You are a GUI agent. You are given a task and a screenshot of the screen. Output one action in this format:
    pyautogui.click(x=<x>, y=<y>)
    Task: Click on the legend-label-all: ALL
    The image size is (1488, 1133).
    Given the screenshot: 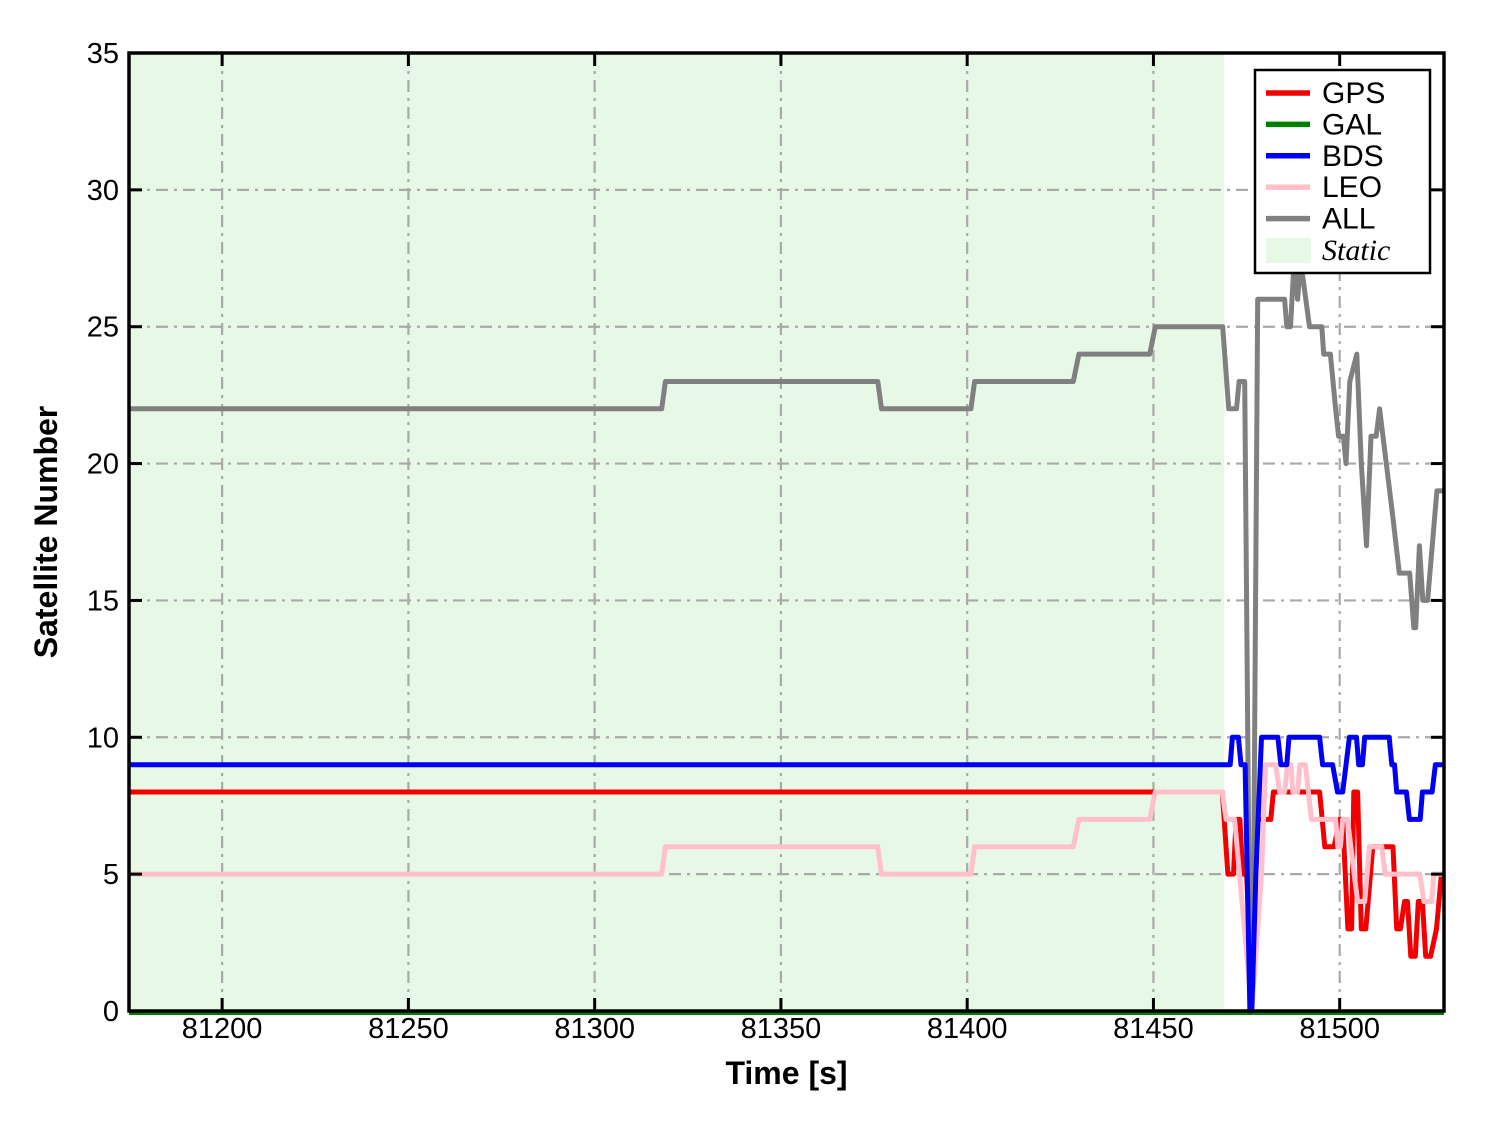 What is the action you would take?
    pyautogui.click(x=1348, y=219)
    